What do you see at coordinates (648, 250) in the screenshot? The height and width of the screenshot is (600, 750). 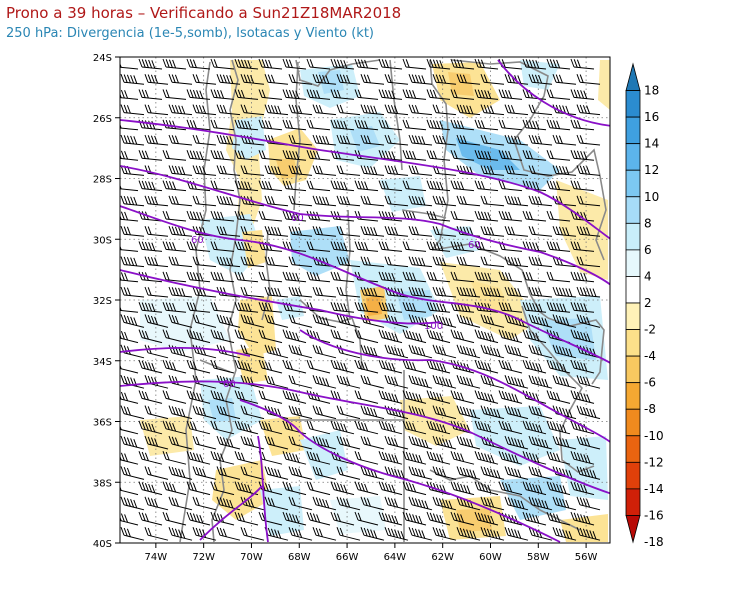 I see `colorbar-label: 6` at bounding box center [648, 250].